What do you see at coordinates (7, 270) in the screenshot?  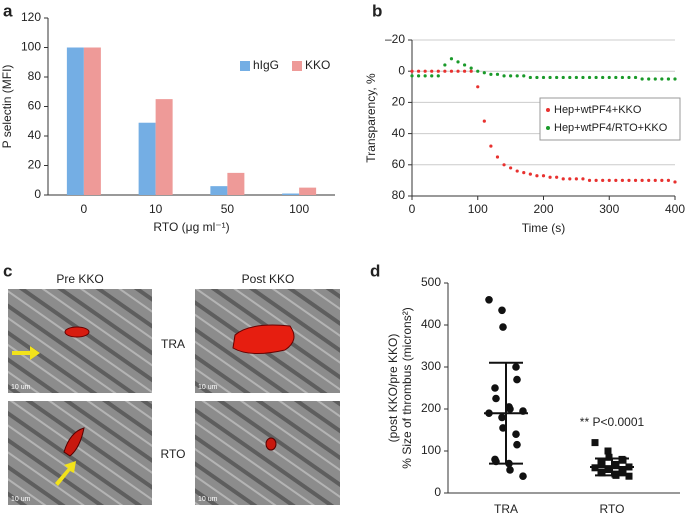 I see `panel-label: c` at bounding box center [7, 270].